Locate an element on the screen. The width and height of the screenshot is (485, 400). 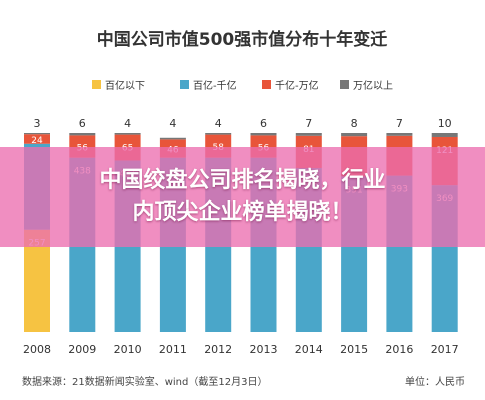
banner-line-2: 内顶尖企业榜单揭晓！ is located at coordinates (242, 212).